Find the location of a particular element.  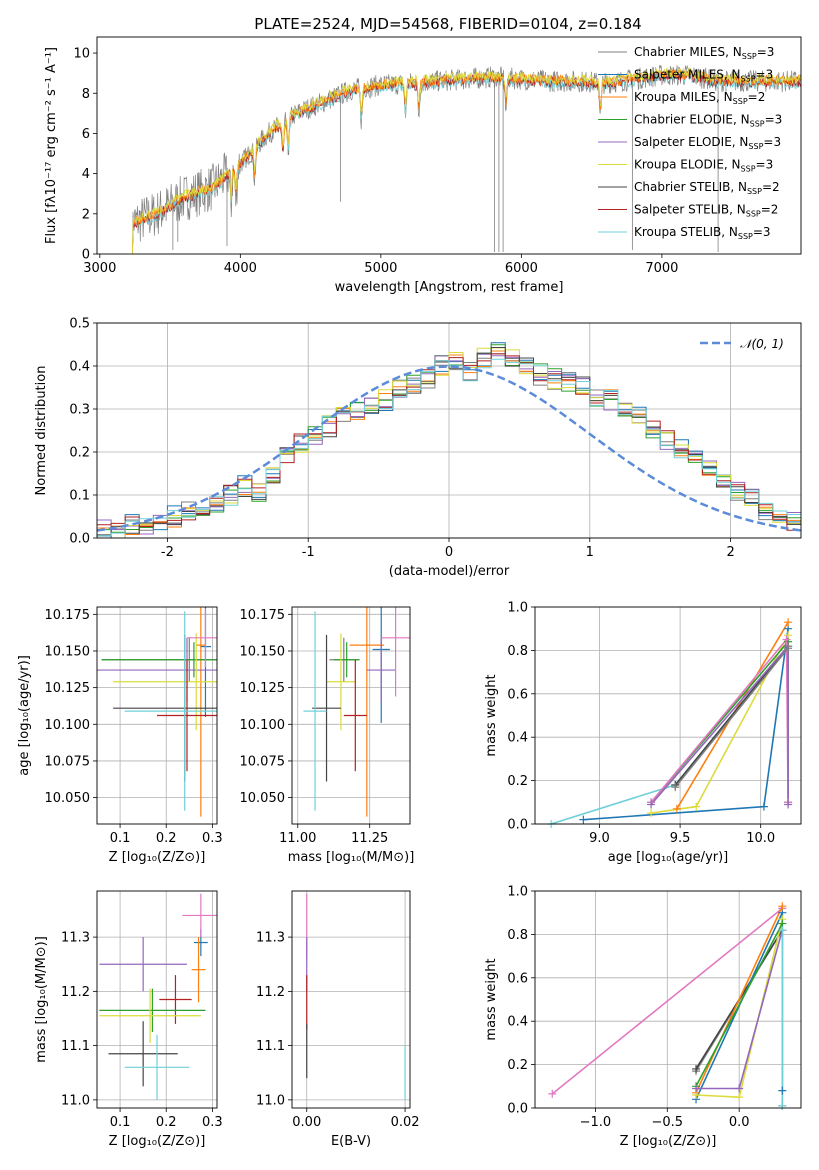

y-tick-label: 0.3 is located at coordinates (79, 410).